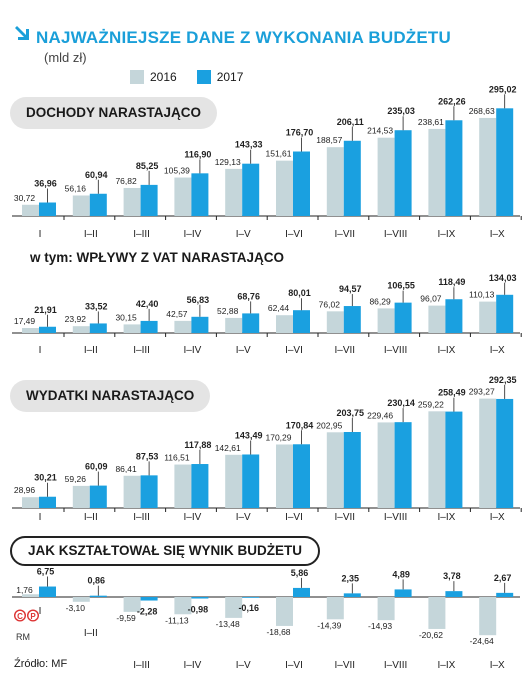  I want to click on data-label-2016: 259,22, so click(431, 404).